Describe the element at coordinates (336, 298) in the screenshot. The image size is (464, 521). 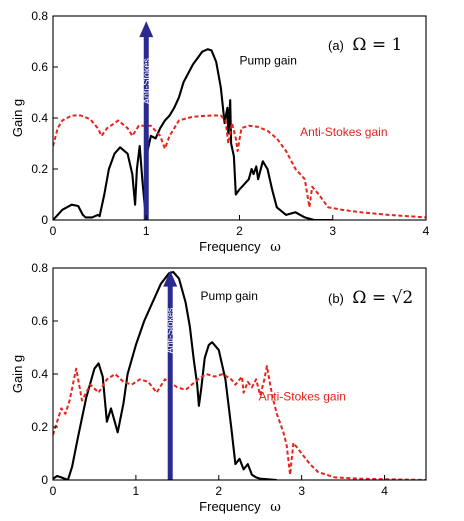
I see `panel-label-prefix: (b)` at that location.